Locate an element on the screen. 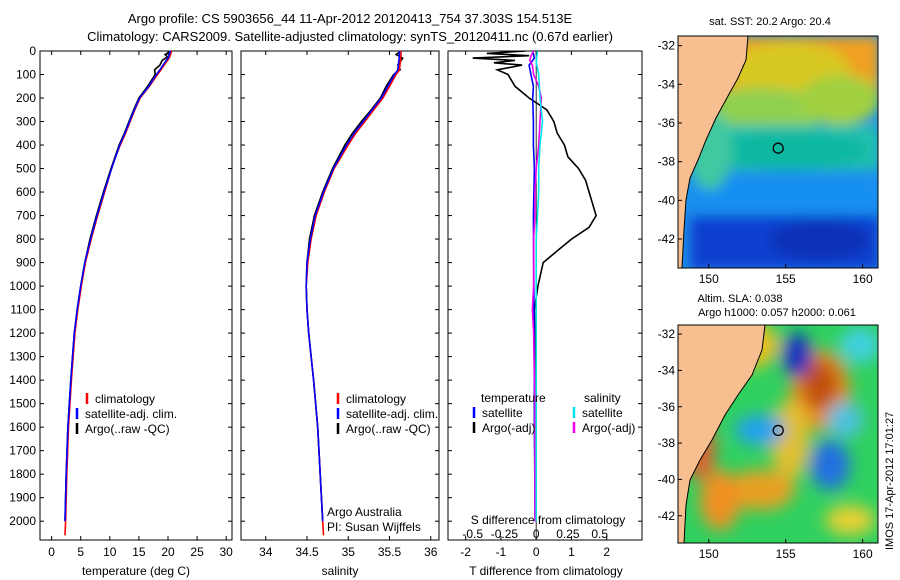  x-tick-label: 2 is located at coordinates (606, 552).